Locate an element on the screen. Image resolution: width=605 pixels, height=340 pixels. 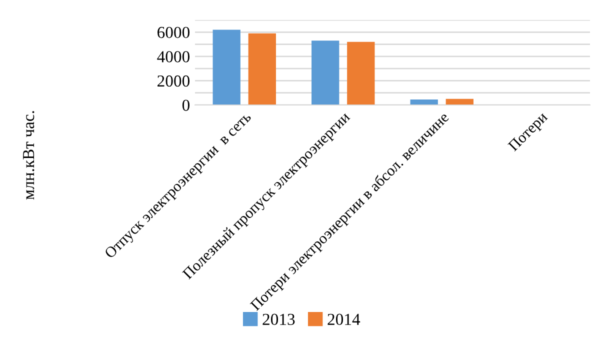
legend-label: 2014 is located at coordinates (344, 320).